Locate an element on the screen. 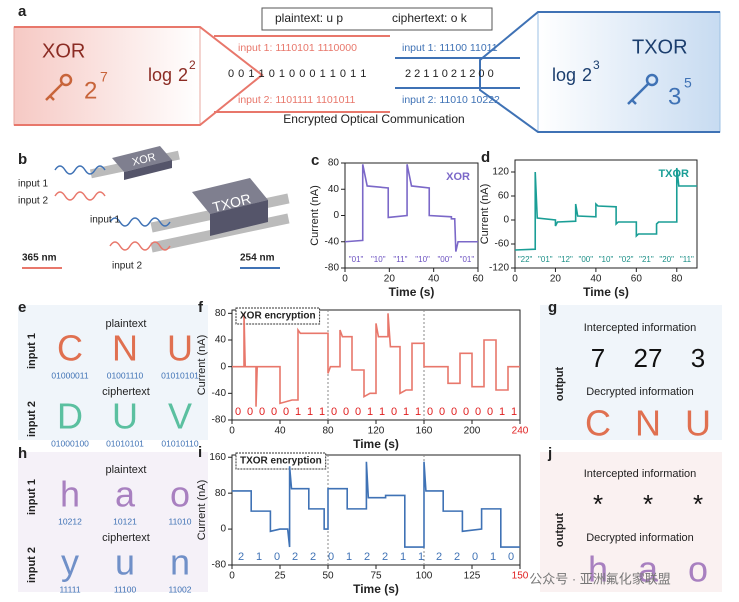  panel-letter: i is located at coordinates (200, 452).